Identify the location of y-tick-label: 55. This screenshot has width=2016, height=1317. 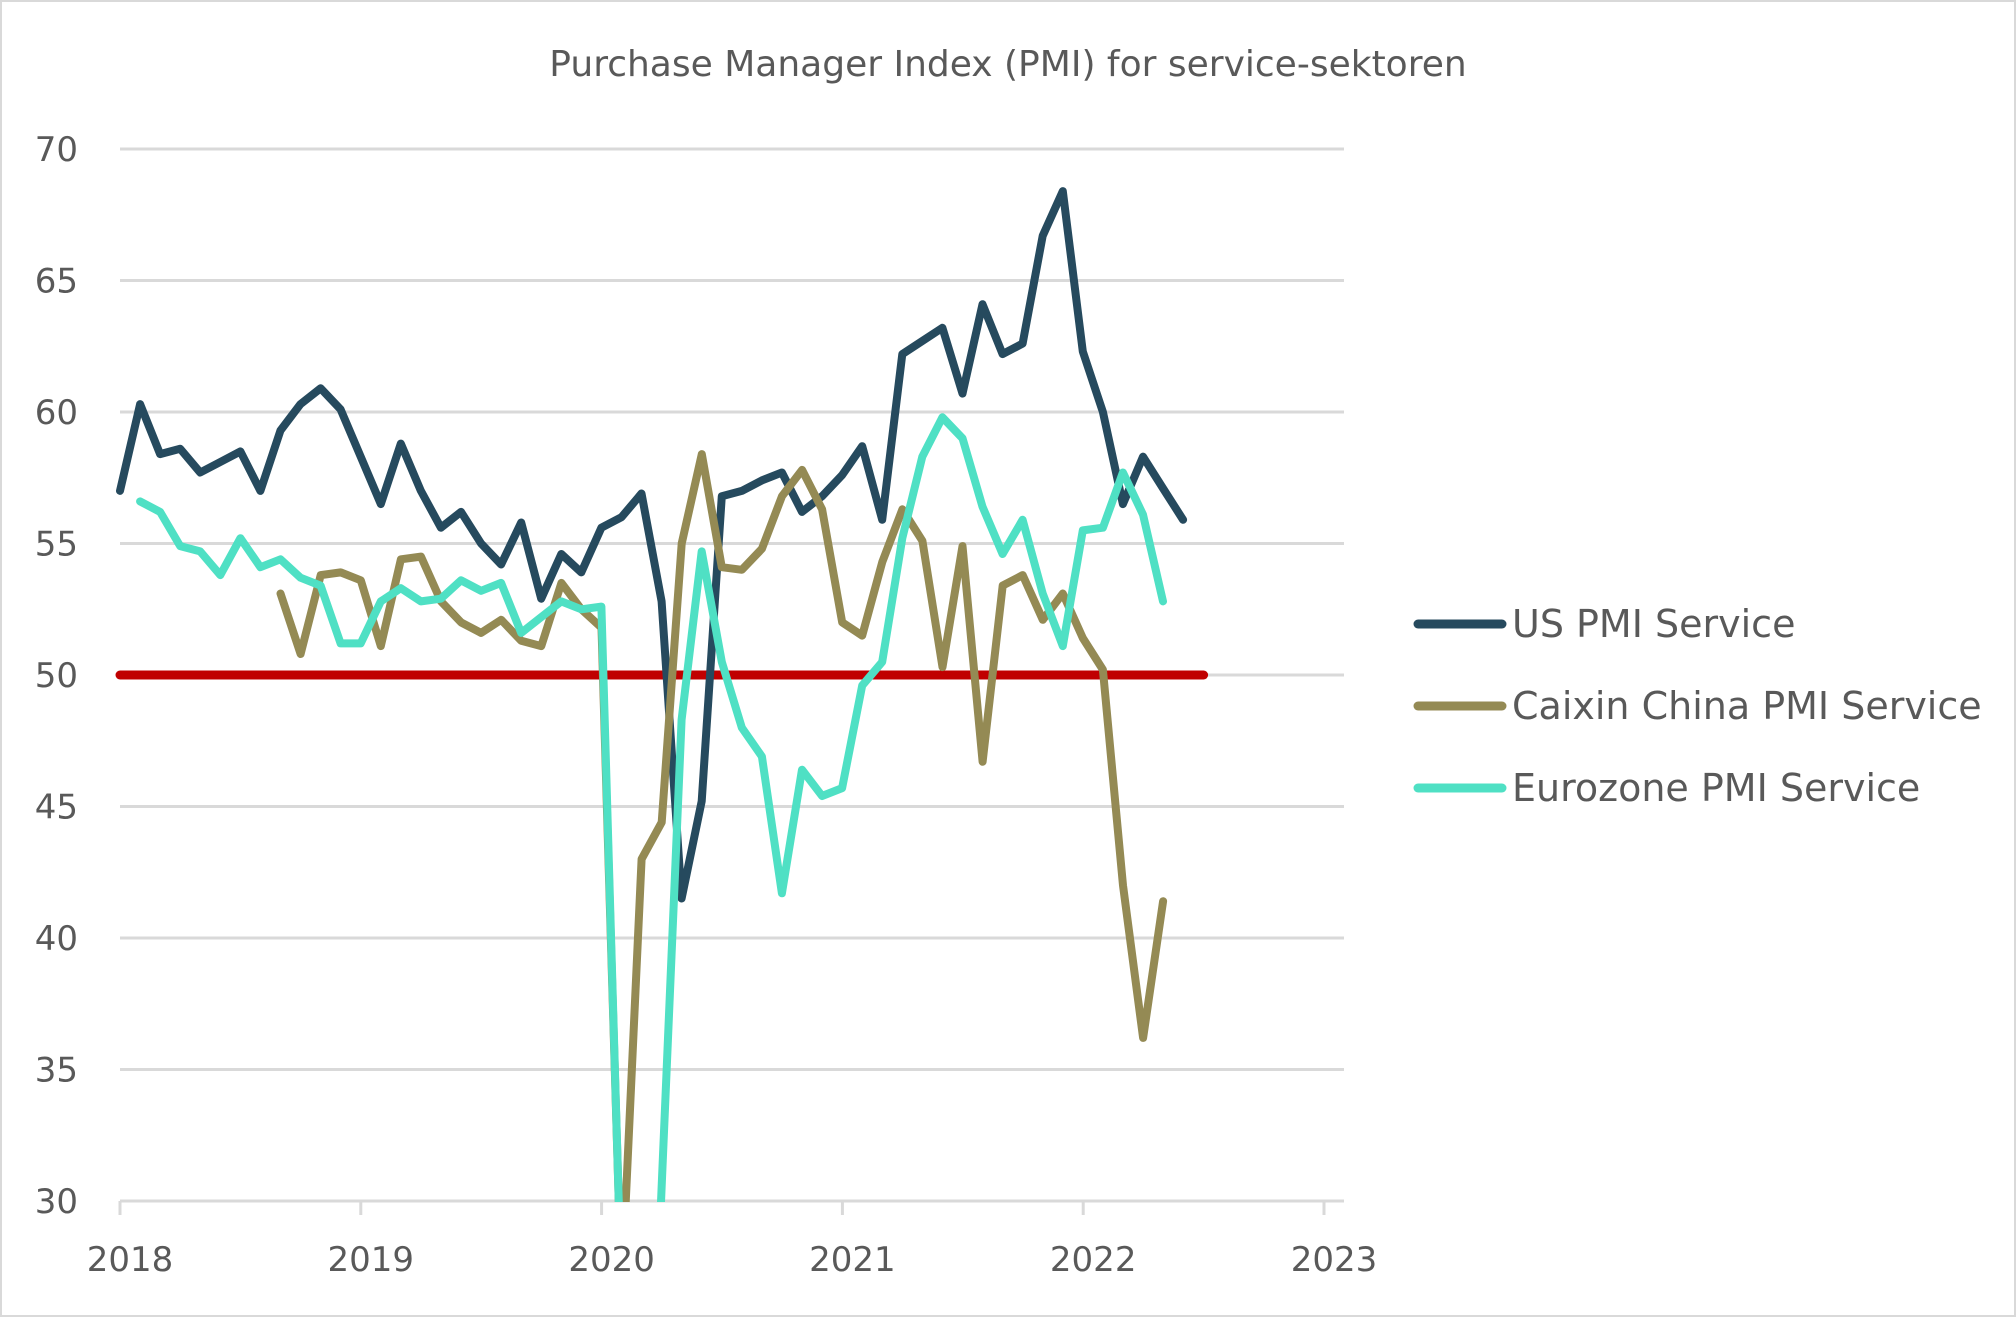
(56, 545).